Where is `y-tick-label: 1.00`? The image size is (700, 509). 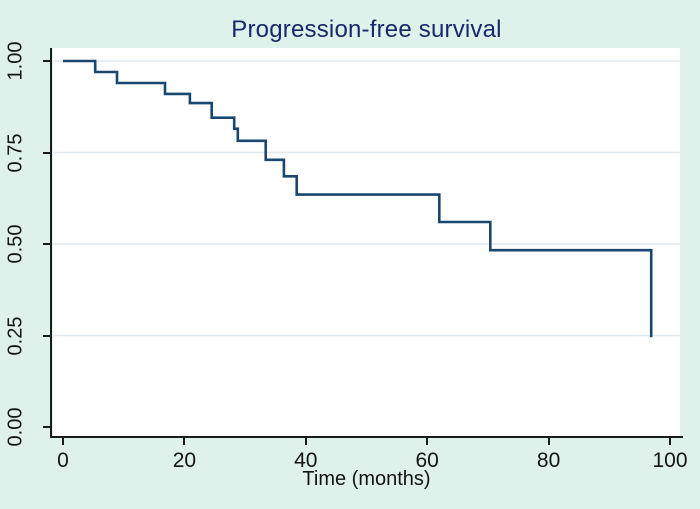
y-tick-label: 1.00 is located at coordinates (15, 61).